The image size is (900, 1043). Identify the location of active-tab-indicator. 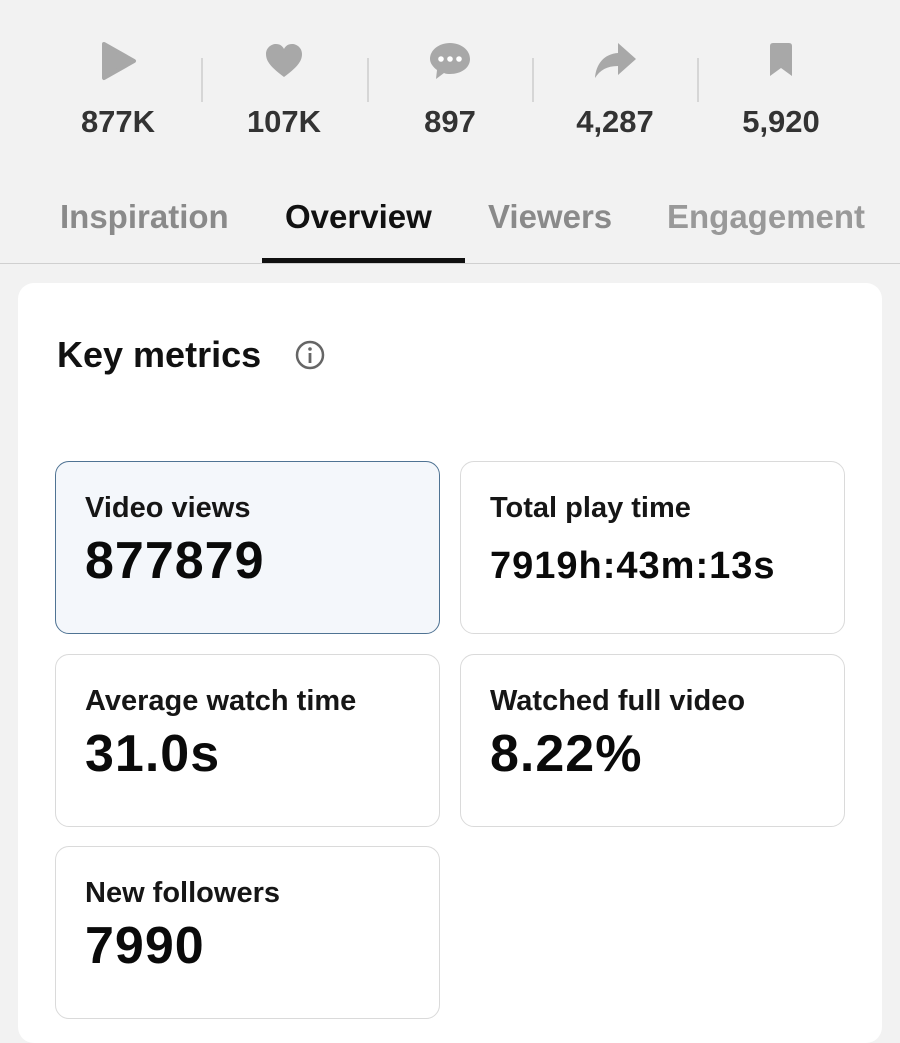
(363, 260).